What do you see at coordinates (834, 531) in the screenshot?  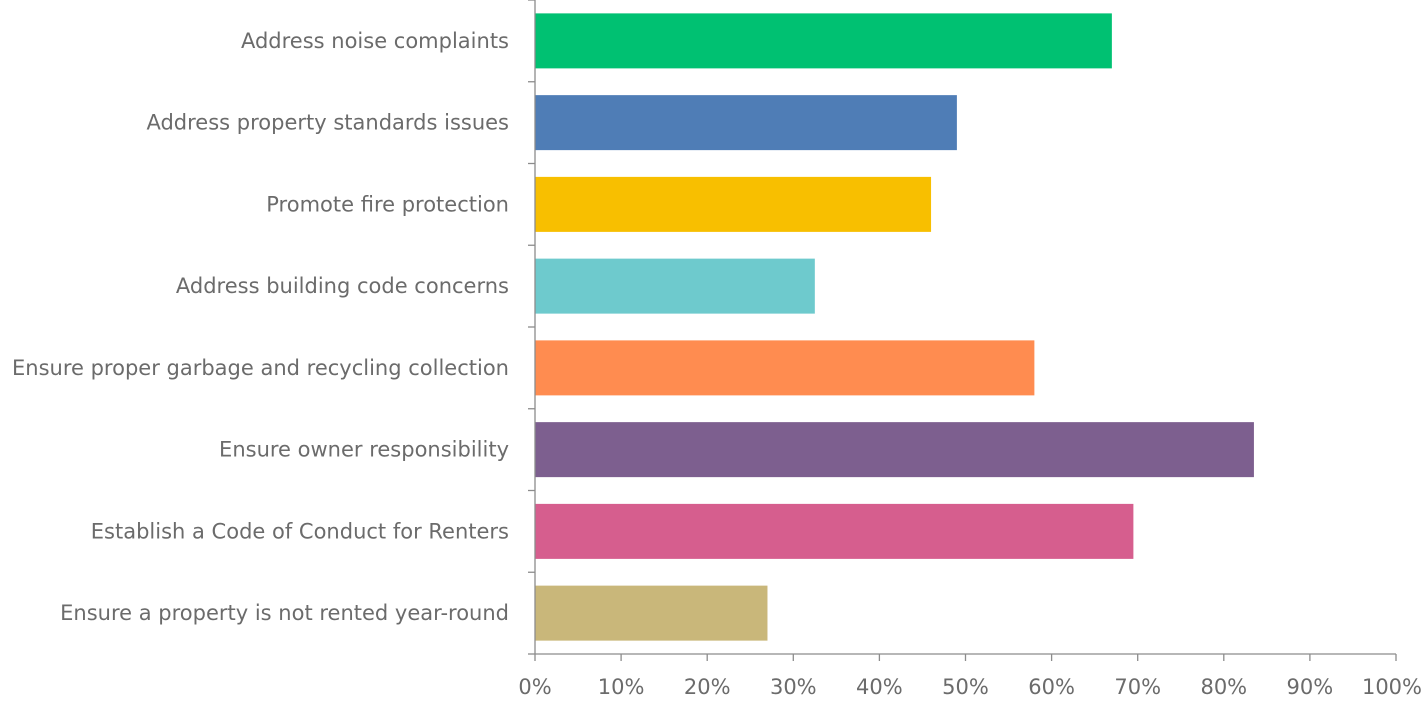 I see `bar-establish-a-code-of-conduct-for-renters` at bounding box center [834, 531].